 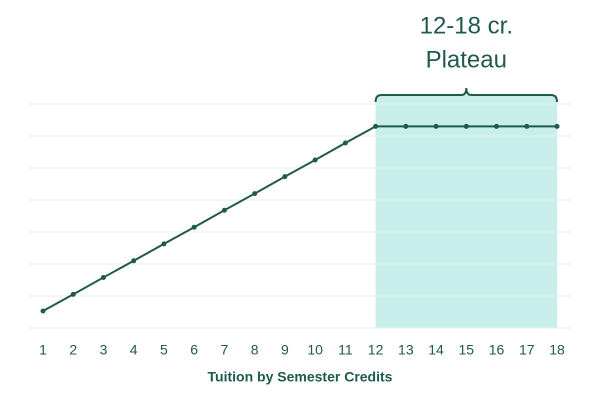 What do you see at coordinates (255, 350) in the screenshot?
I see `x-tick-label: 8` at bounding box center [255, 350].